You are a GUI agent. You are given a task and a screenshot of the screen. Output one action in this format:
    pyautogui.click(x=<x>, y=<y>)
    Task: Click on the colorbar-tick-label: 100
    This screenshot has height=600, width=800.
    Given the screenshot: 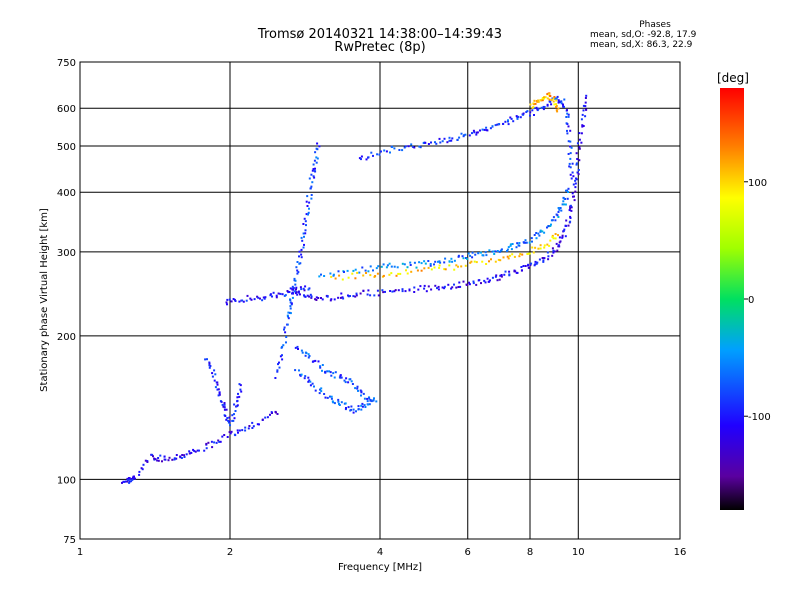 What is the action you would take?
    pyautogui.click(x=757, y=183)
    